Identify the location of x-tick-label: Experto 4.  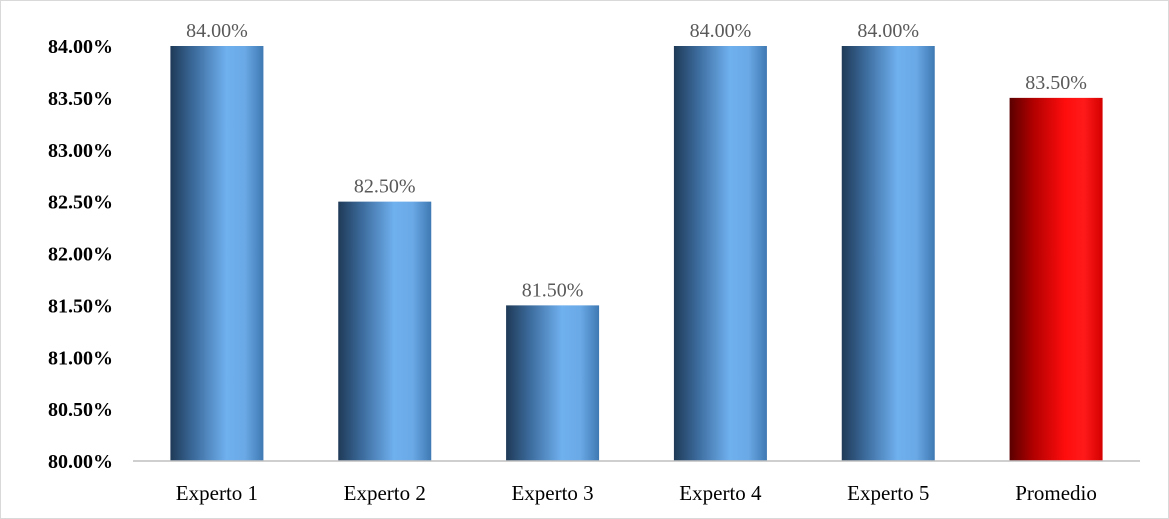
(720, 493).